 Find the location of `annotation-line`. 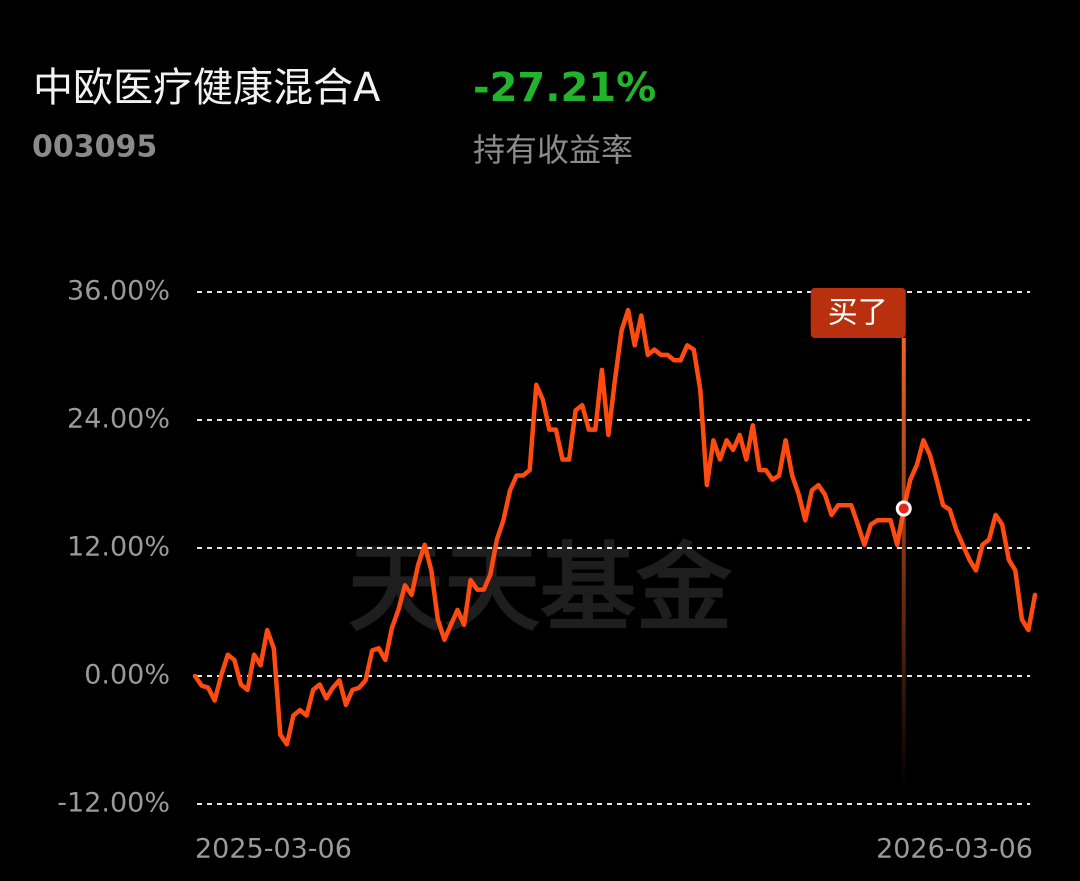

annotation-line is located at coordinates (903, 564).